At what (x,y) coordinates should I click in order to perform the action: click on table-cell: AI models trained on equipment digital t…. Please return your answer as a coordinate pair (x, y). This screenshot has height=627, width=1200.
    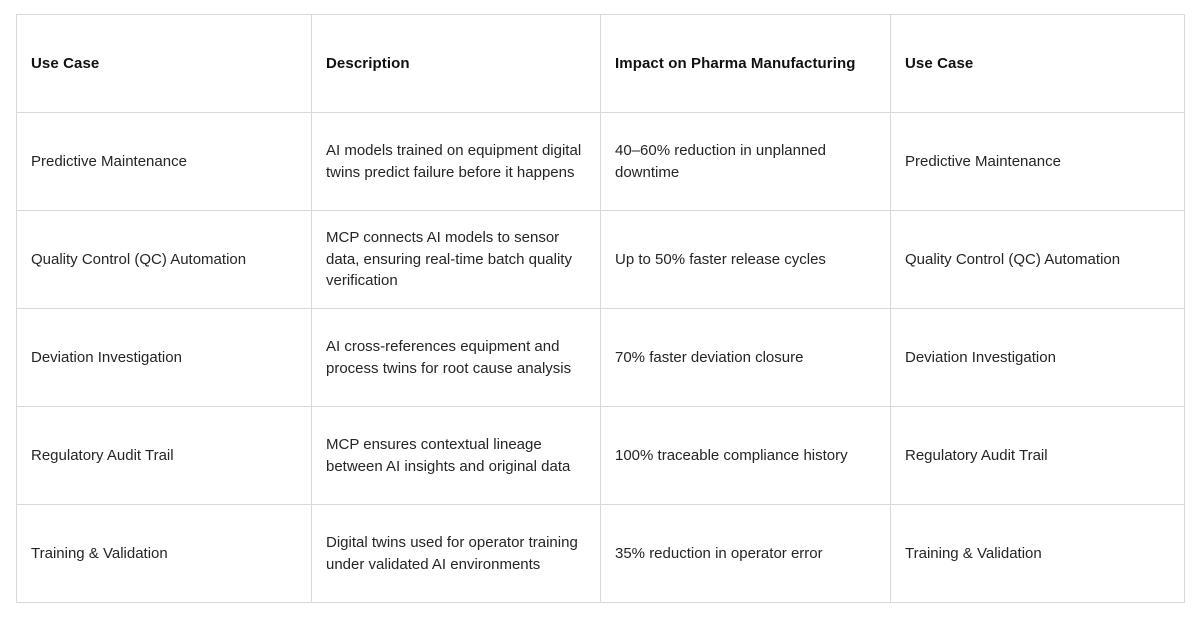
    Looking at the image, I should click on (456, 161).